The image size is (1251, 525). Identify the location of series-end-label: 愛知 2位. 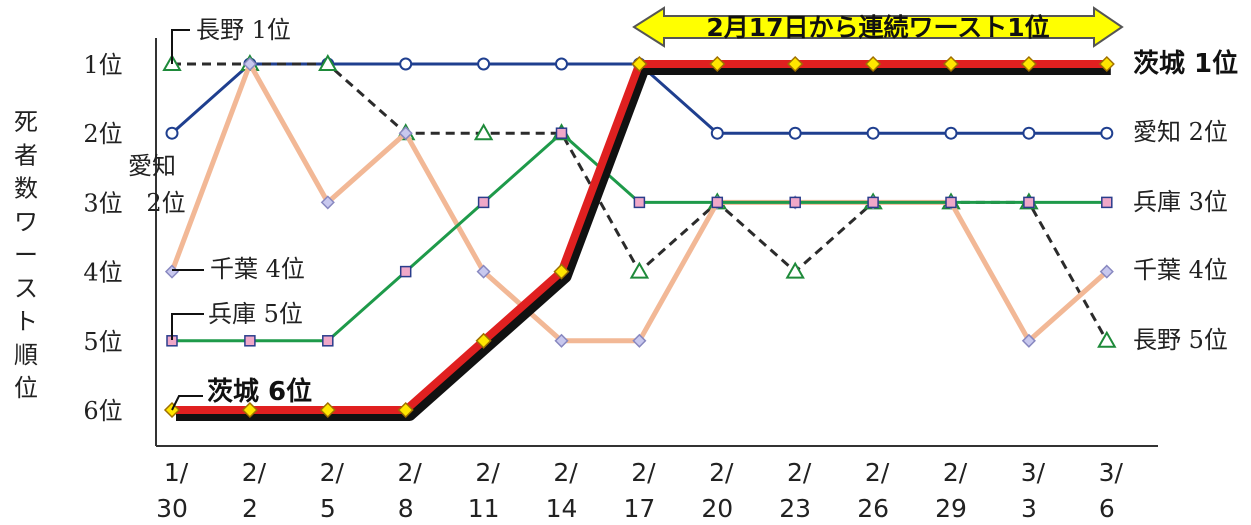
(1180, 132).